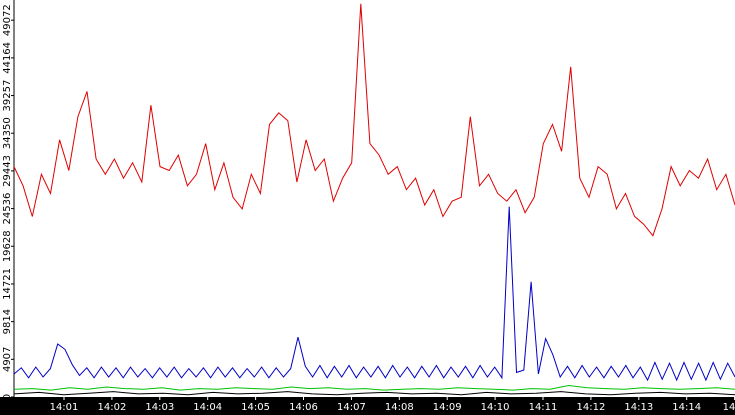 The width and height of the screenshot is (735, 415). Describe the element at coordinates (351, 407) in the screenshot. I see `x-tick-label: 14:07` at that location.